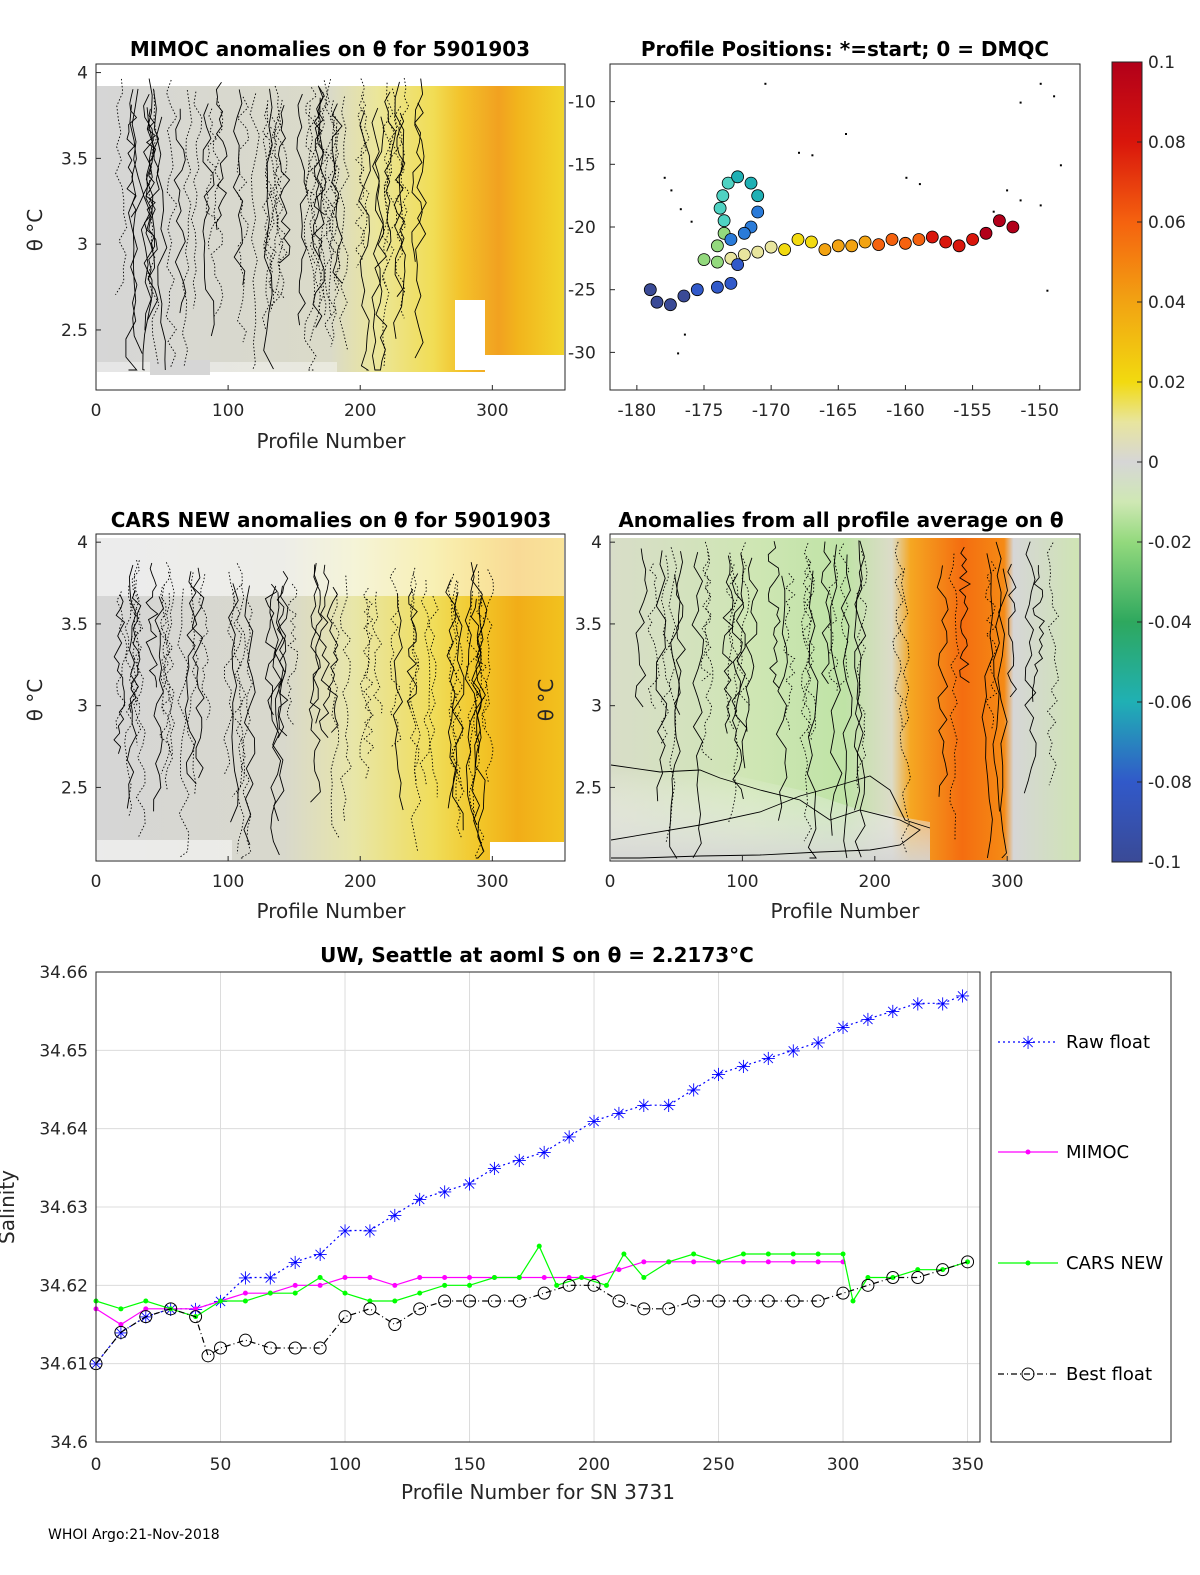 The image size is (1200, 1575). Describe the element at coordinates (330, 49) in the screenshot. I see `mimoc-panel-title: MIMOC anomalies on θ for 5901903` at that location.